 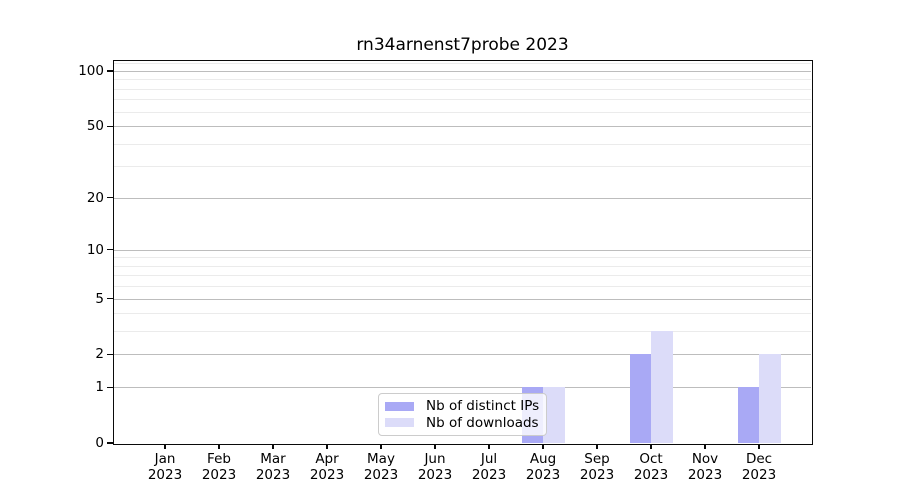 I want to click on x-tick-label: Jun 2023, so click(x=435, y=467).